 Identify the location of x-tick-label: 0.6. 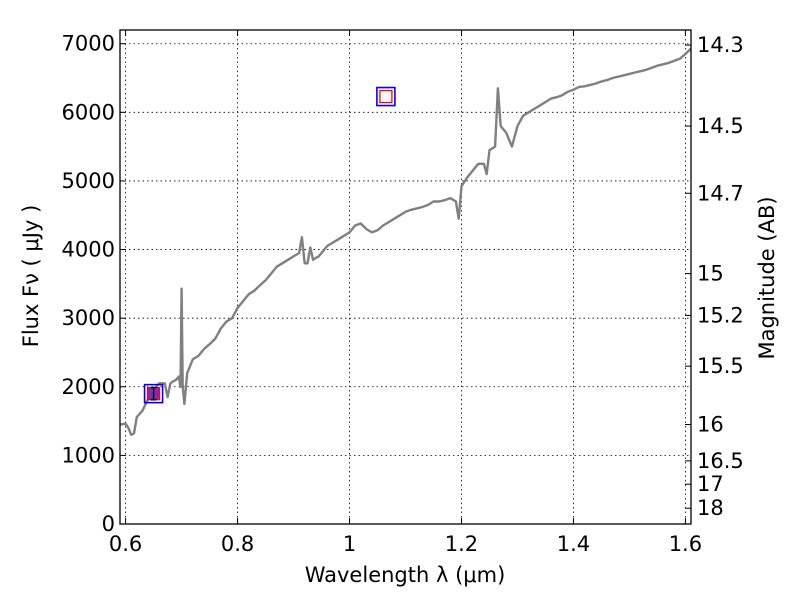
(125, 544).